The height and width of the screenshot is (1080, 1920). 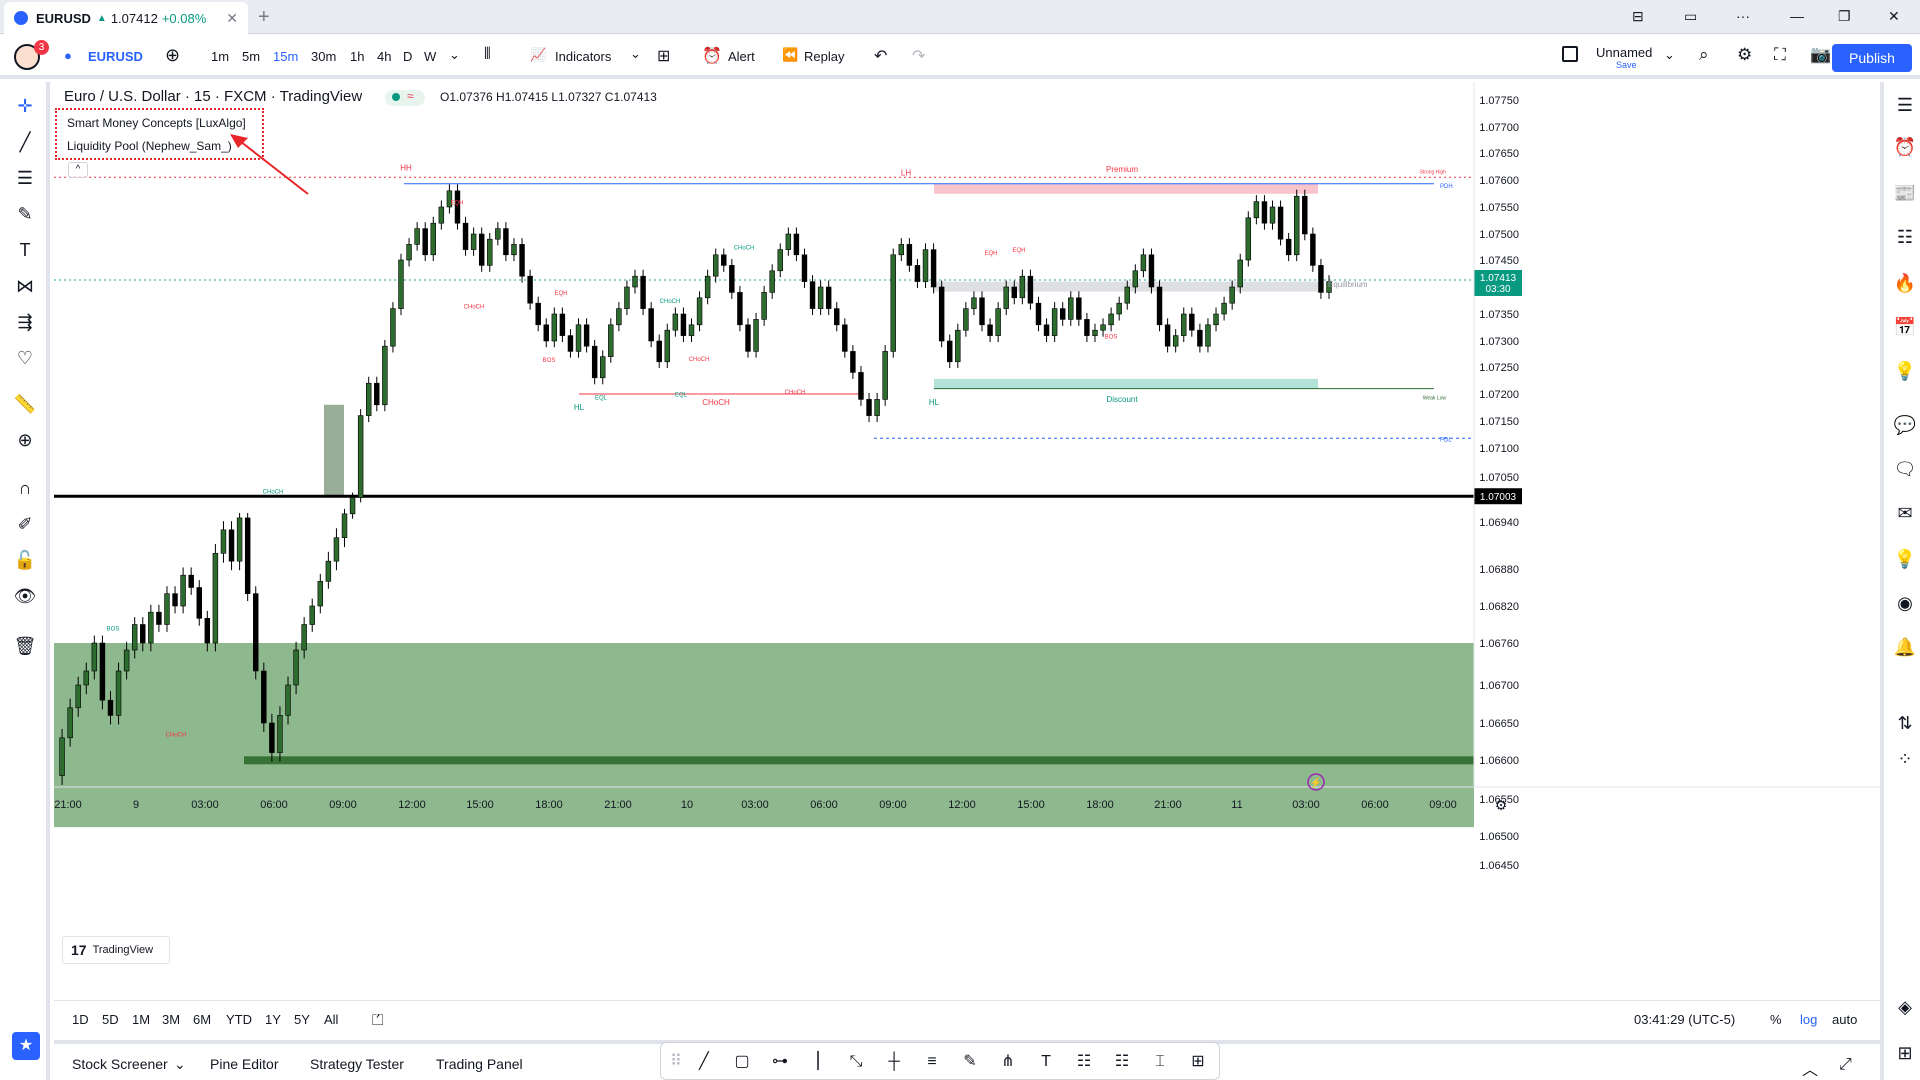 What do you see at coordinates (408, 56) in the screenshot?
I see `interval-d: D` at bounding box center [408, 56].